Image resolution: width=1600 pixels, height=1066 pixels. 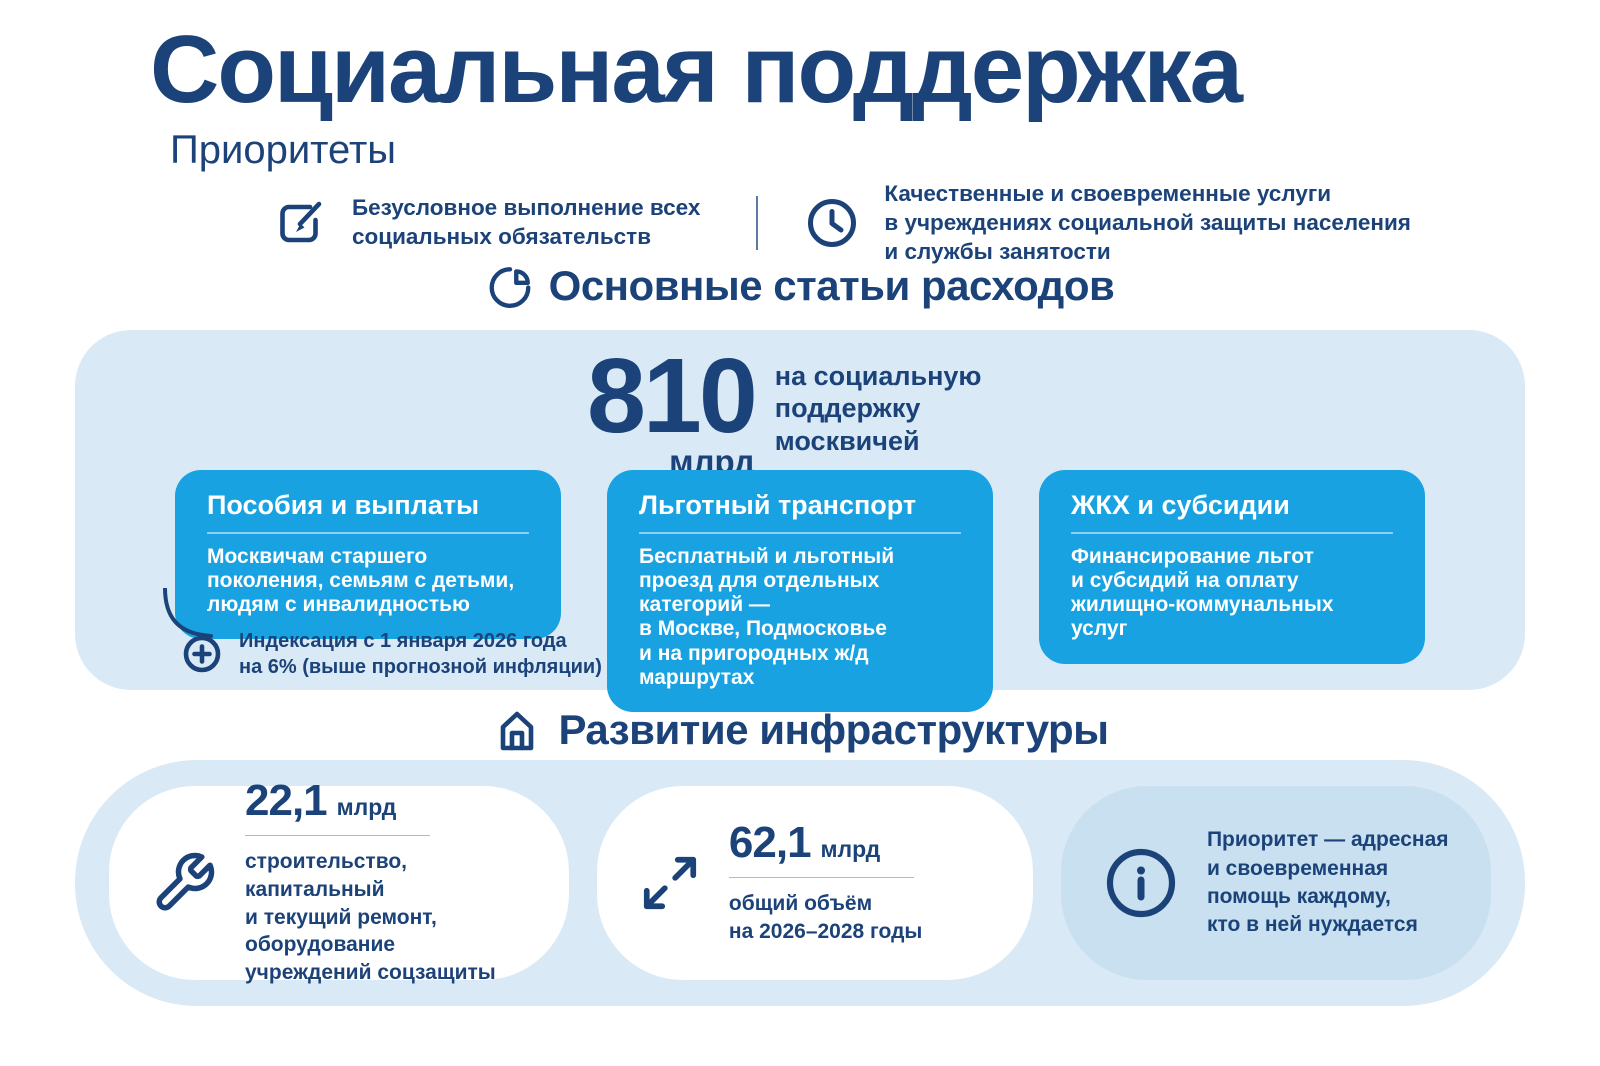 I want to click on expand-arrows-icon, so click(x=670, y=883).